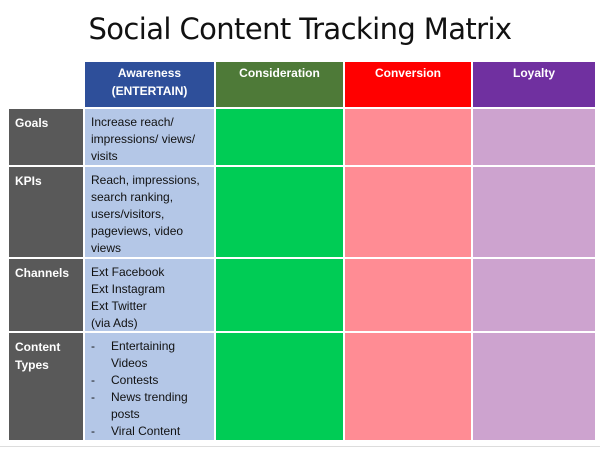 Image resolution: width=600 pixels, height=450 pixels. Describe the element at coordinates (279, 73) in the screenshot. I see `column-header-consideration-label: Consideration` at that location.